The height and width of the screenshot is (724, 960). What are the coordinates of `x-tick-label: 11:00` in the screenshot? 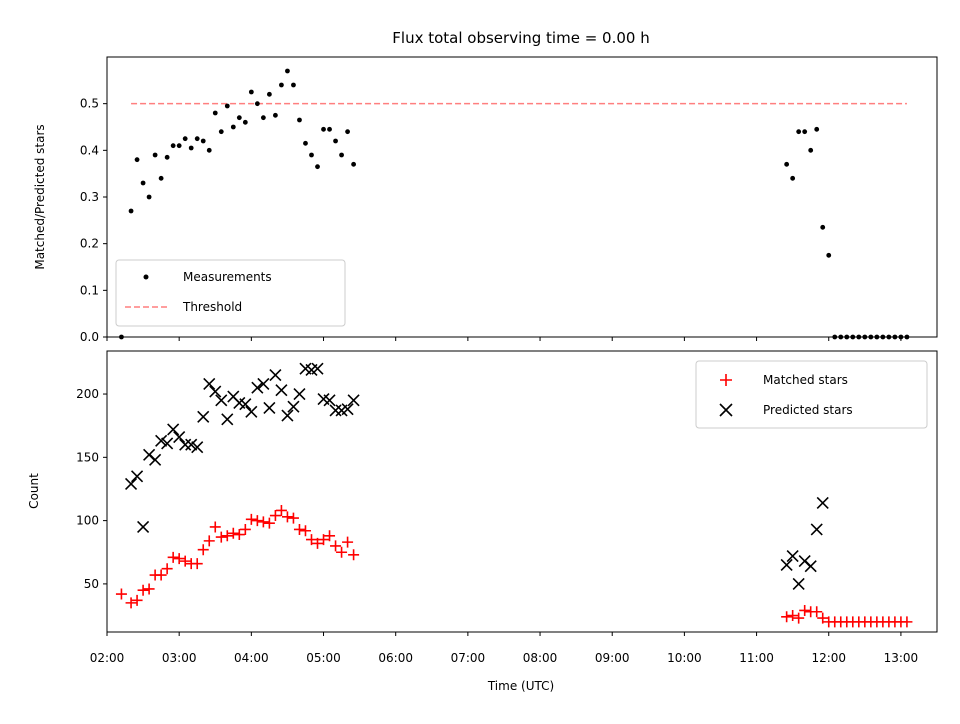 It's located at (756, 658).